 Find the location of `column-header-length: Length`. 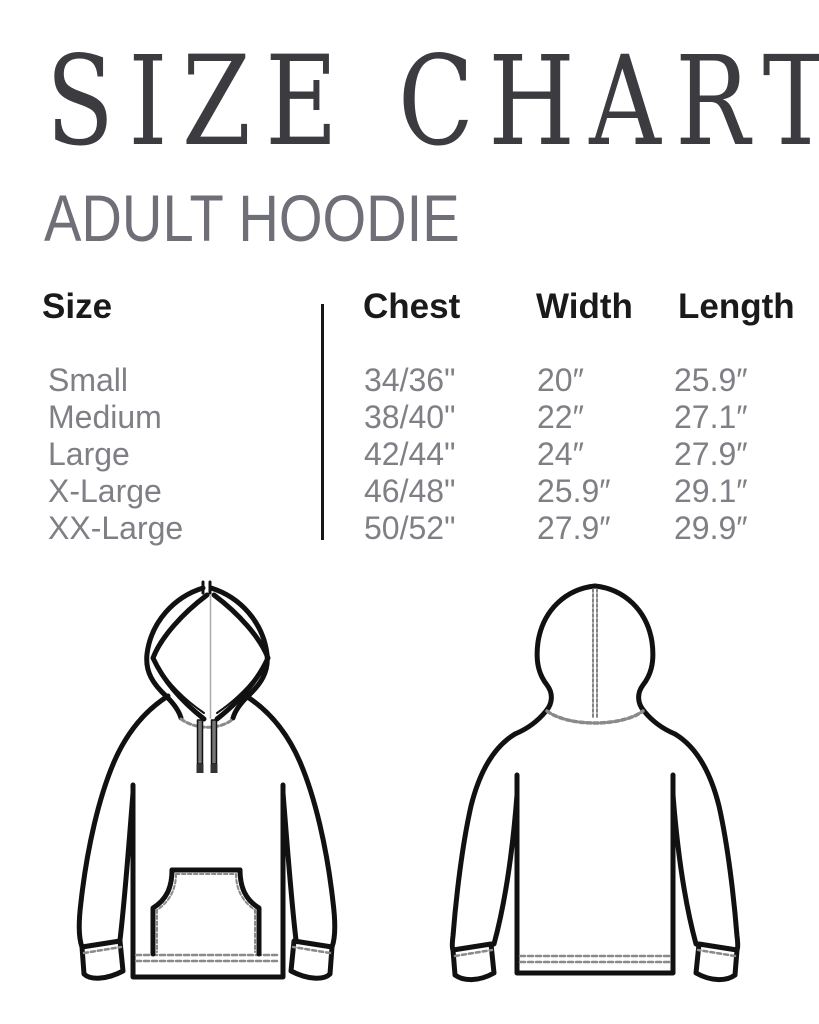

column-header-length: Length is located at coordinates (736, 306).